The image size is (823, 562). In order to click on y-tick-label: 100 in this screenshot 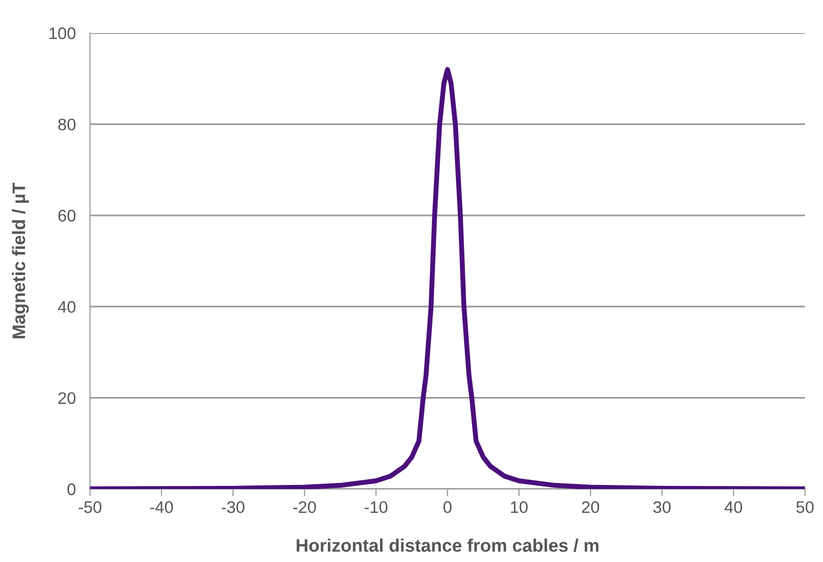, I will do `click(63, 33)`.